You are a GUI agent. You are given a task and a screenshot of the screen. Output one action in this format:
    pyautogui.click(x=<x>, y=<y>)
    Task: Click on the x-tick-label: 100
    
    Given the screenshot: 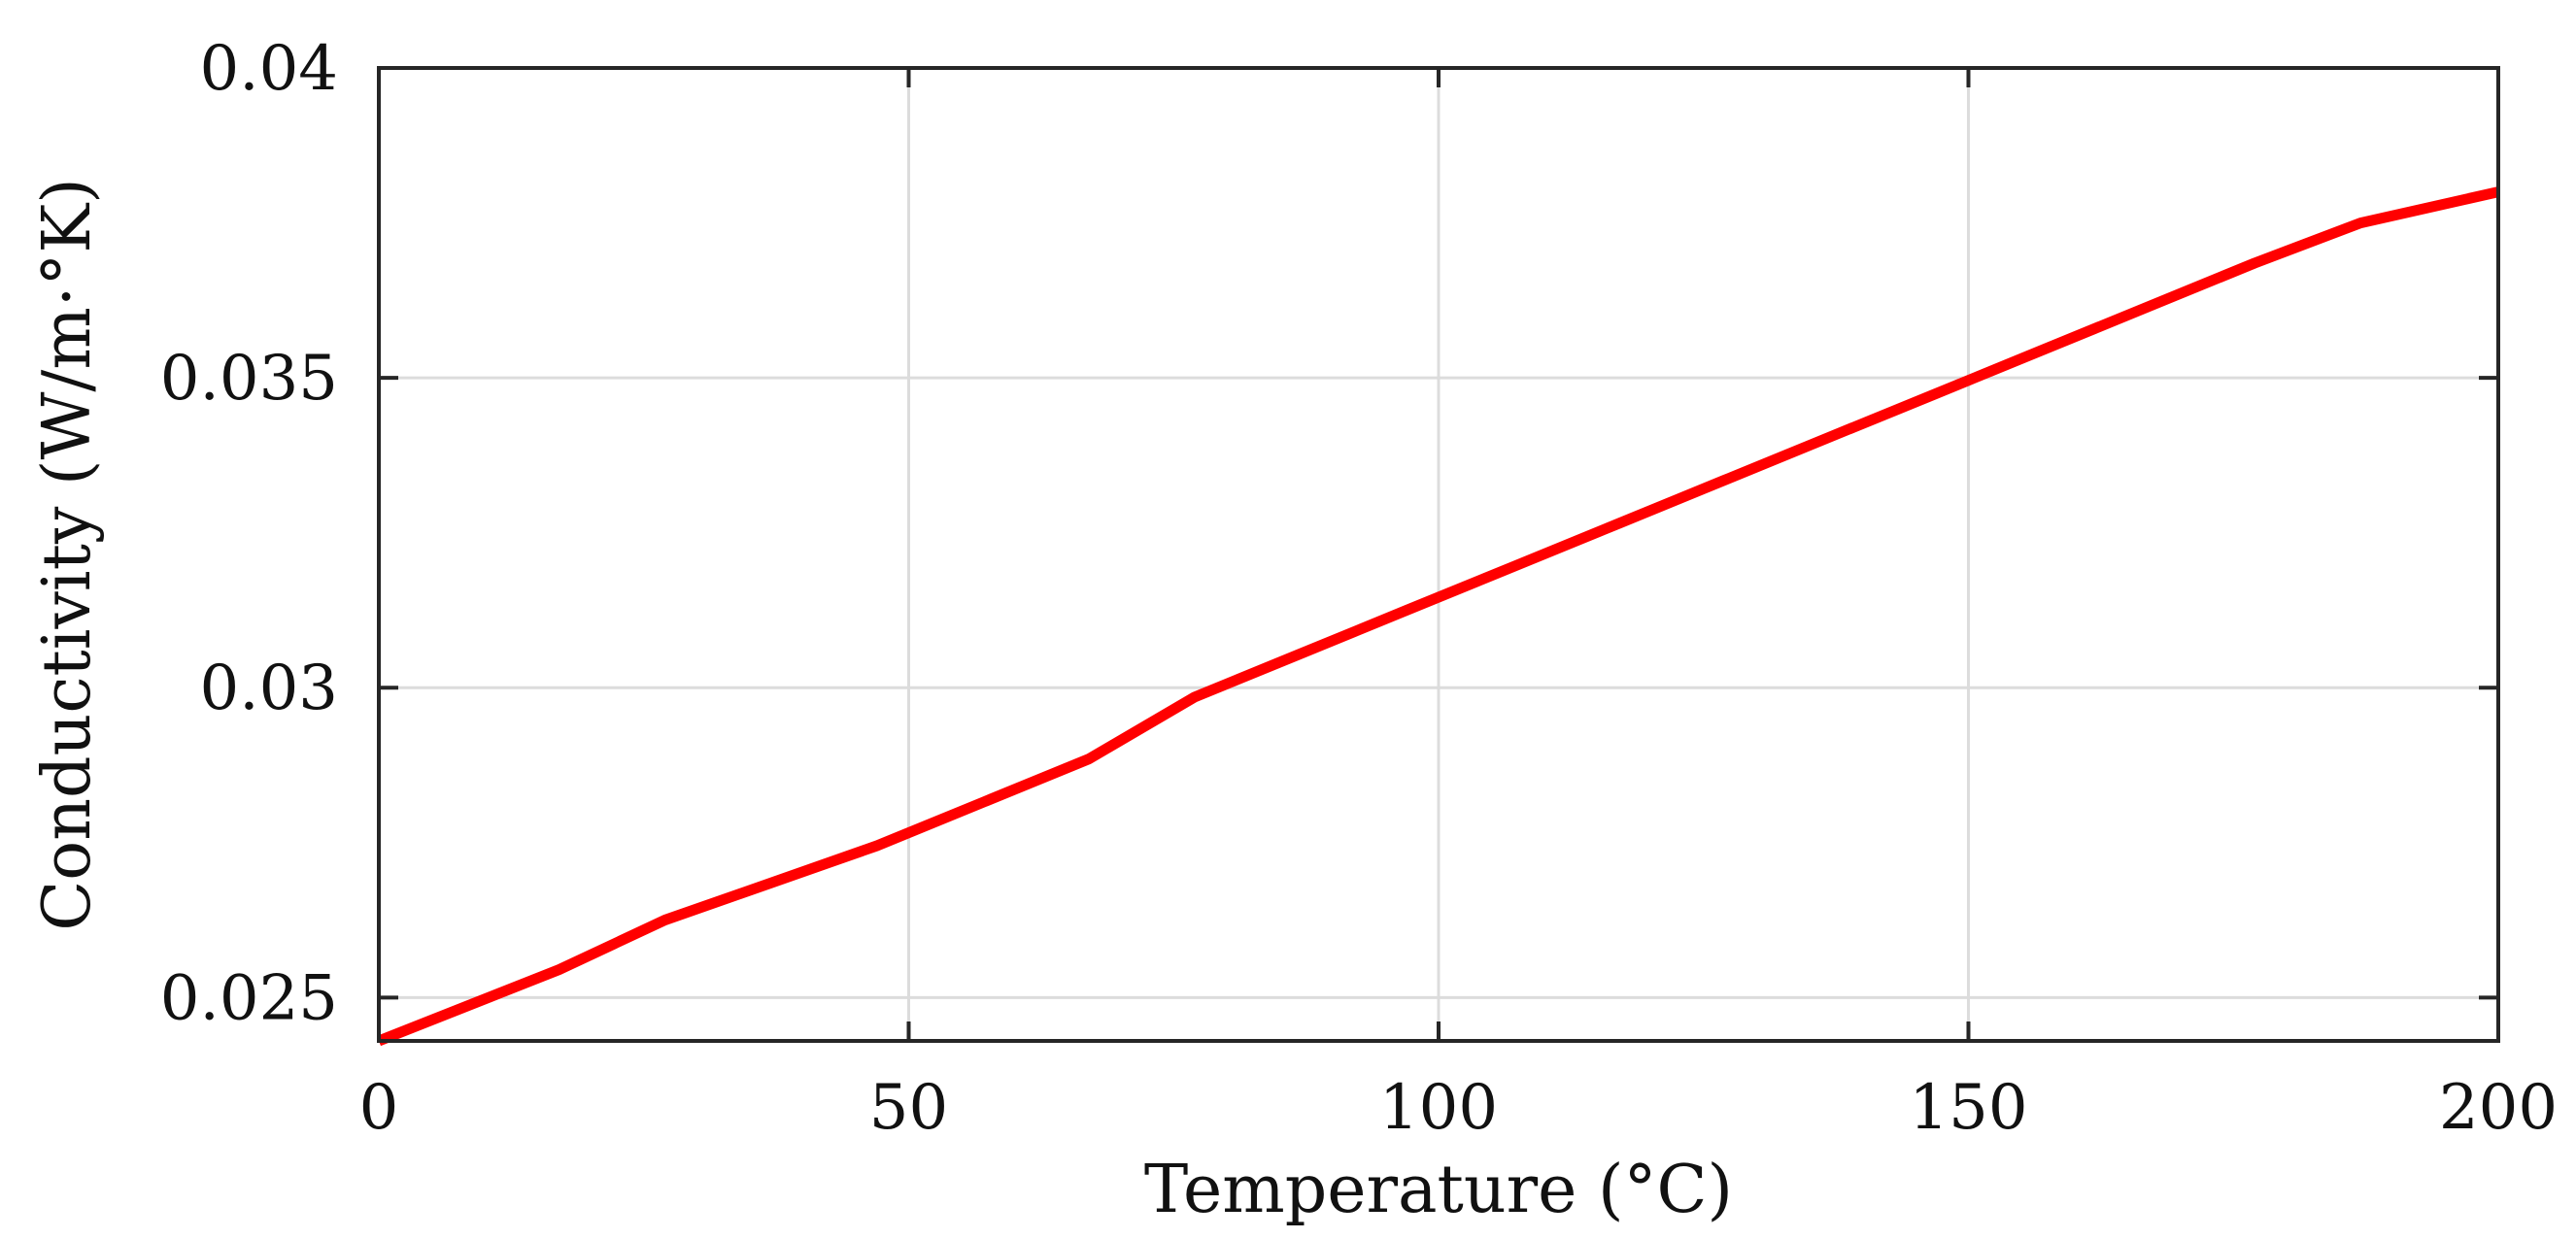 What is the action you would take?
    pyautogui.click(x=1438, y=1108)
    